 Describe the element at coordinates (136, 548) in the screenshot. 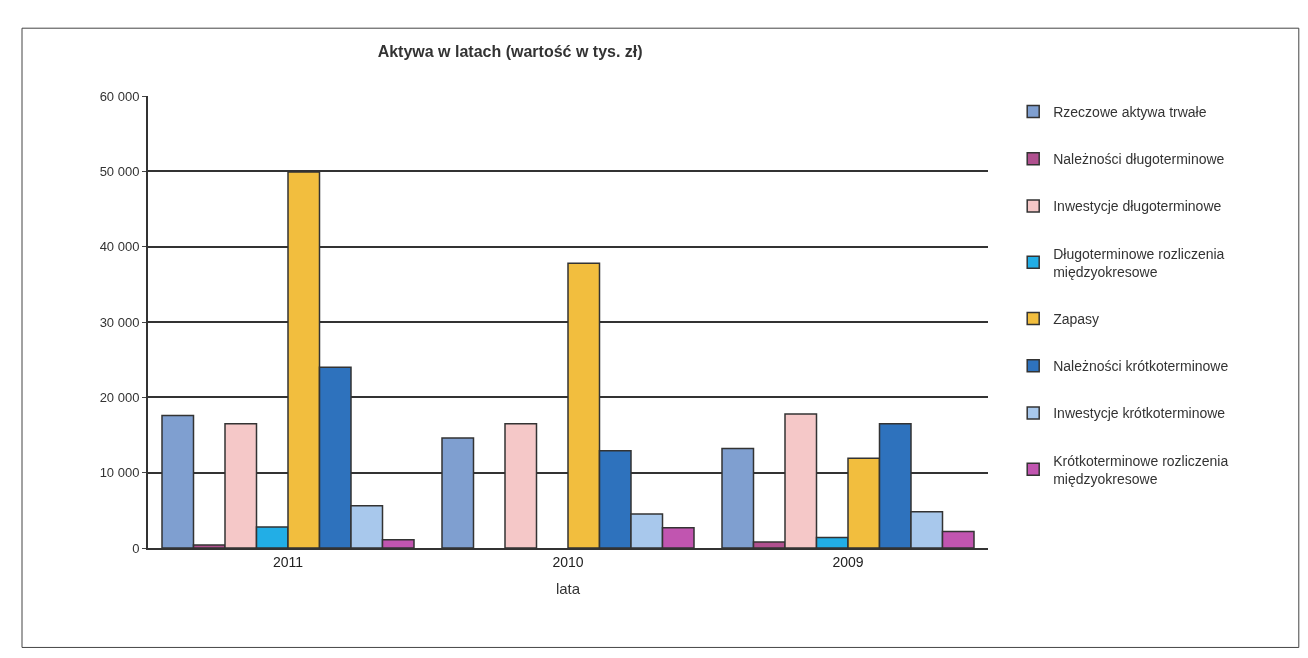

I see `y-tick-label: 0` at that location.